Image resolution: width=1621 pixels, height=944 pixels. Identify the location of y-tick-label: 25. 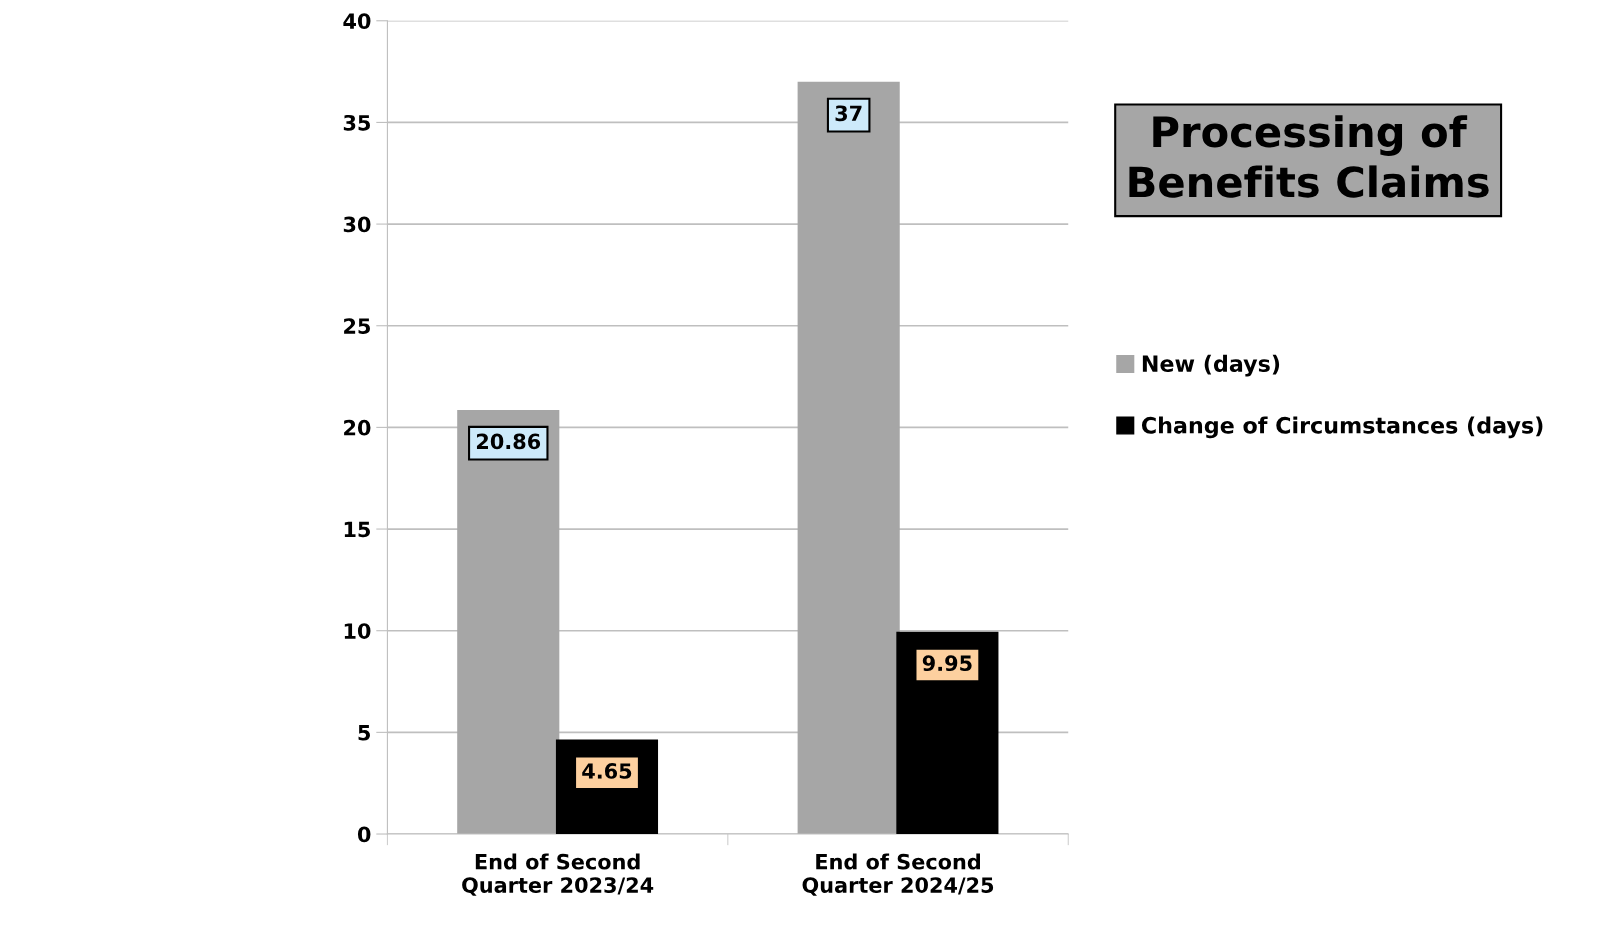
(357, 326).